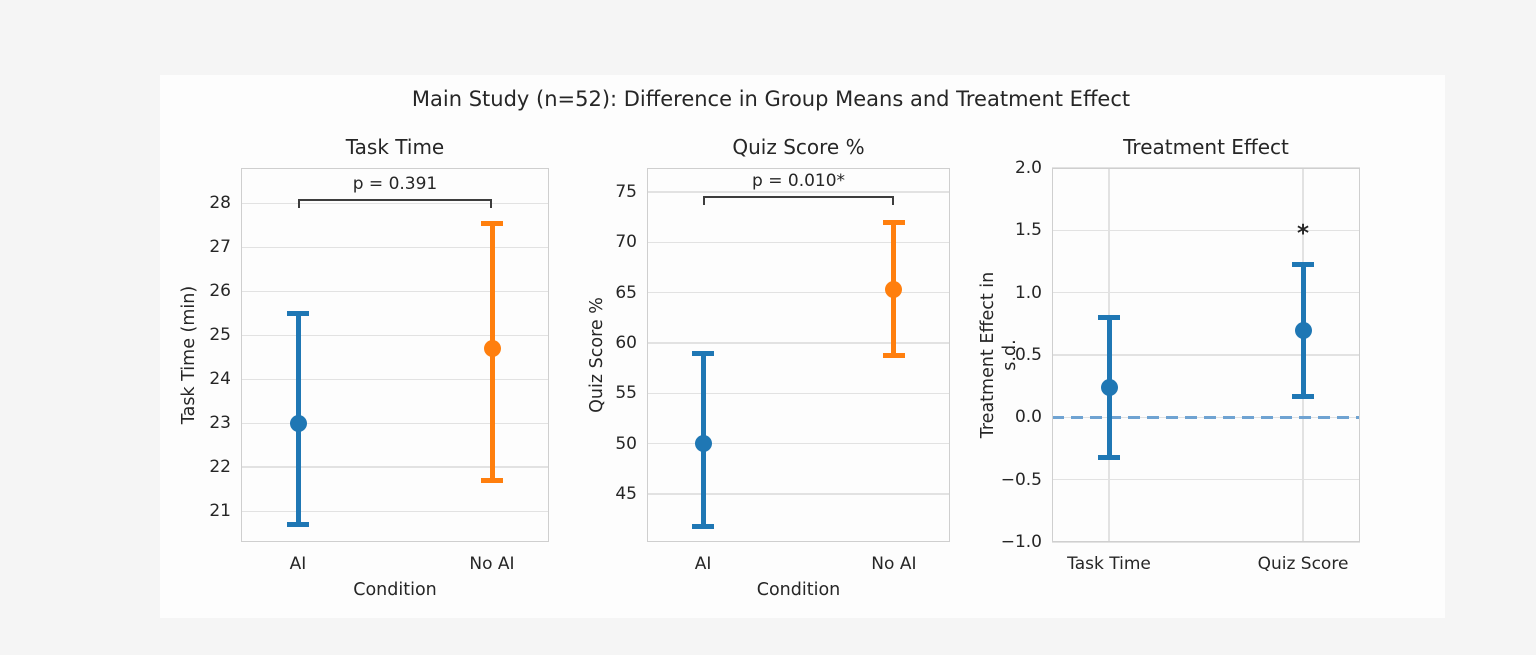 This screenshot has width=1536, height=655. Describe the element at coordinates (1206, 147) in the screenshot. I see `panel-title: Treatment Effect` at that location.